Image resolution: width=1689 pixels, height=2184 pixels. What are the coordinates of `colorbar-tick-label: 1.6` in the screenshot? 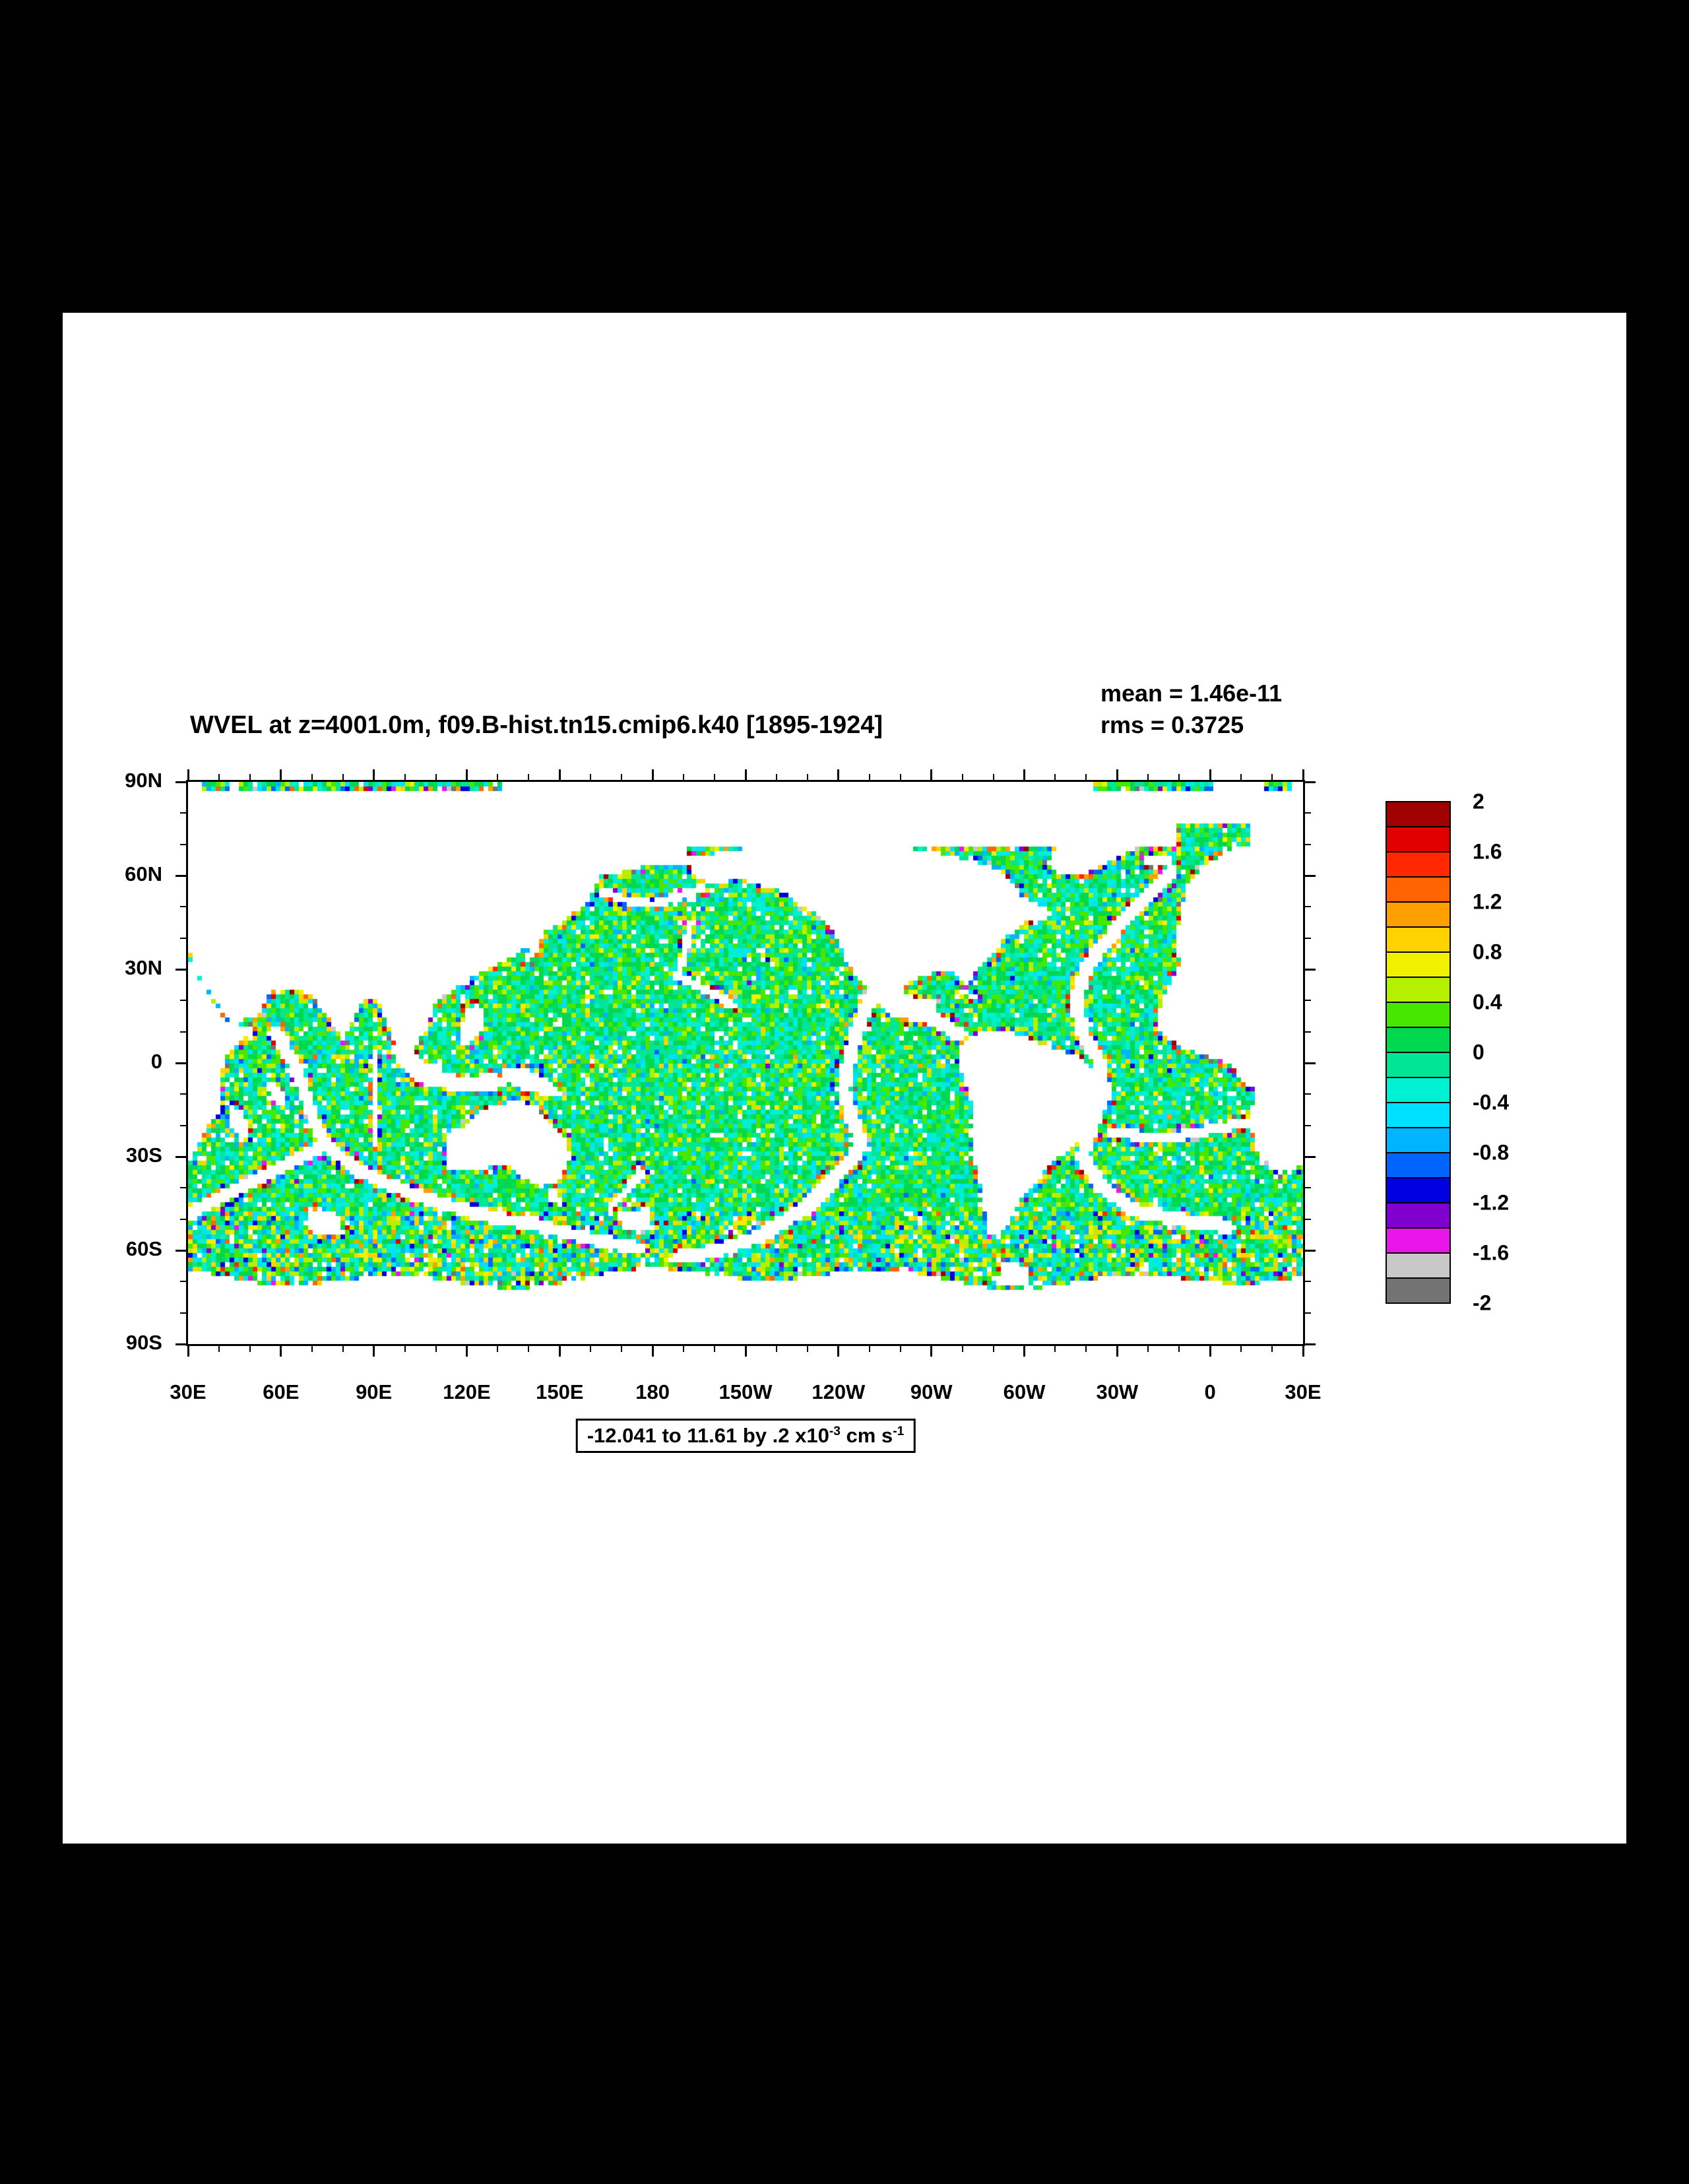 It's located at (1488, 851).